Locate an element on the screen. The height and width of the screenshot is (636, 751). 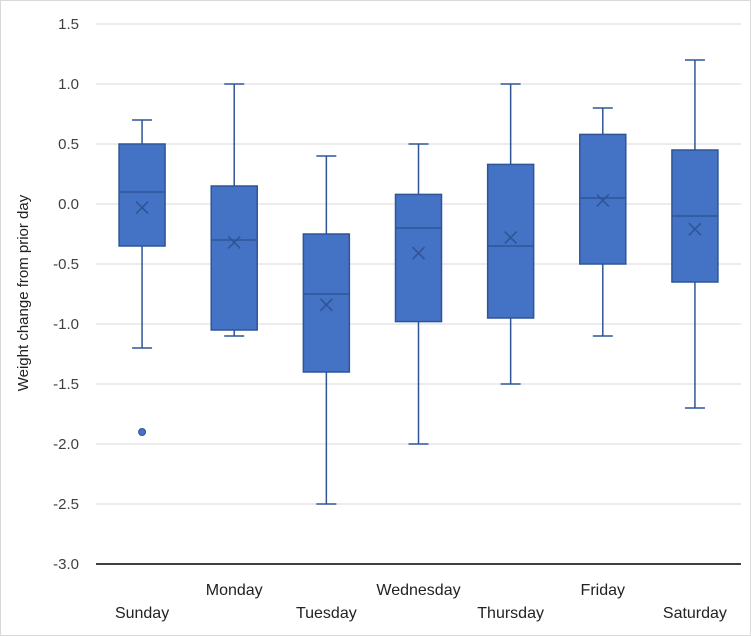
y-tick-label: -1.0 is located at coordinates (66, 324).